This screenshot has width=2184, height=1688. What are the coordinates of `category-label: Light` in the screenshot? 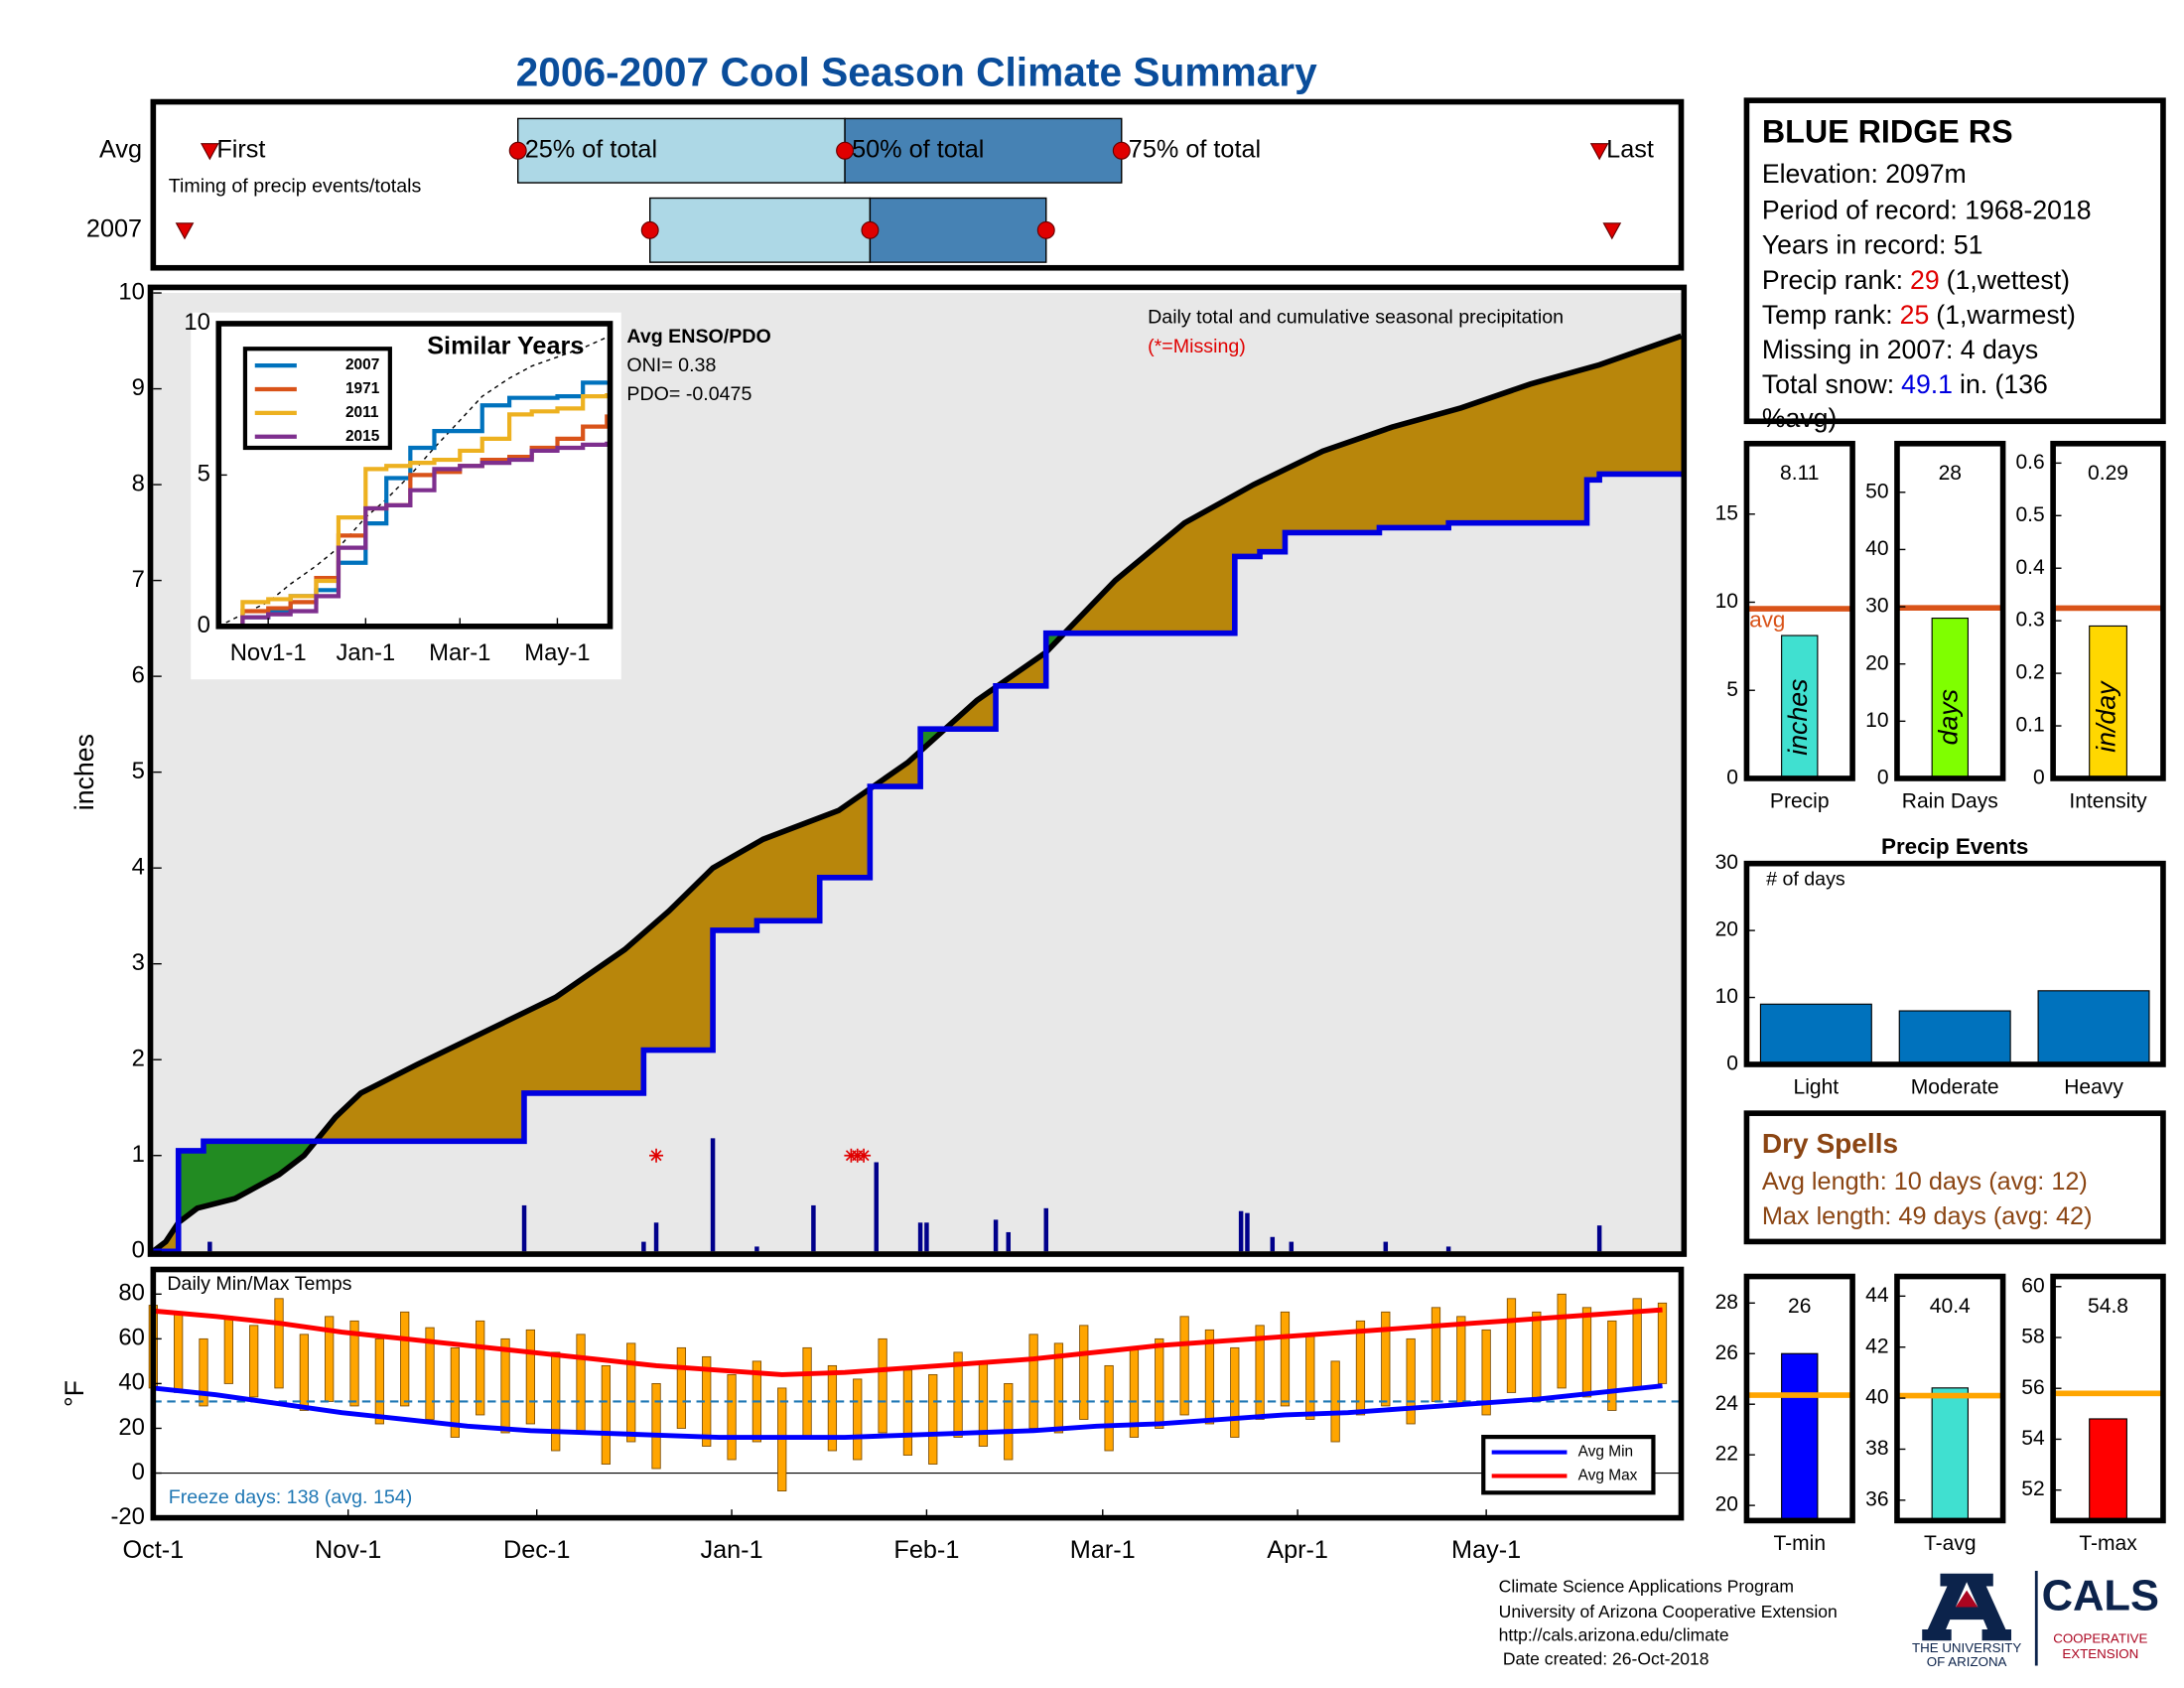 It's located at (1817, 1086).